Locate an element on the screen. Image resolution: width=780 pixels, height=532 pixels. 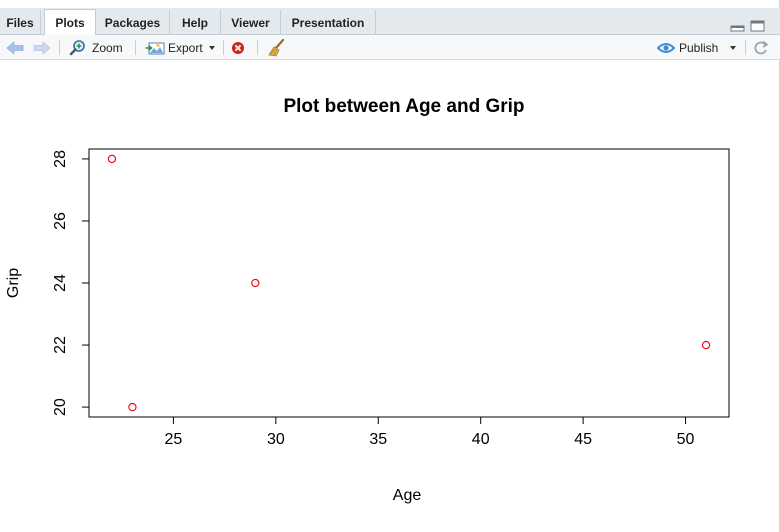
y-tick-label: 26 is located at coordinates (60, 221).